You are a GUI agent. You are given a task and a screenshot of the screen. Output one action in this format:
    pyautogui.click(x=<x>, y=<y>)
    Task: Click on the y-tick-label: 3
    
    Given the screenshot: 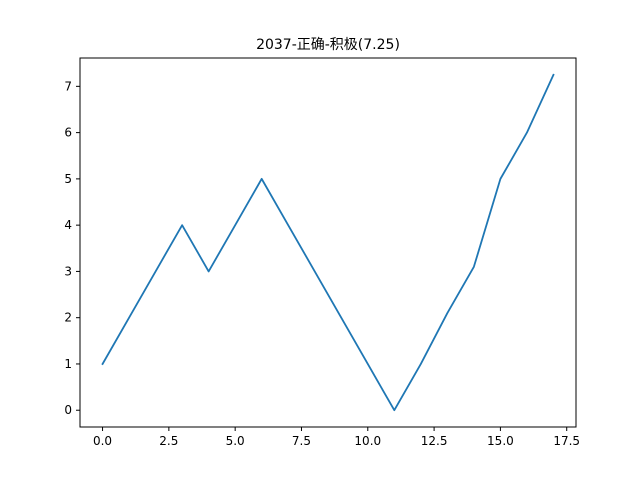 What is the action you would take?
    pyautogui.click(x=68, y=271)
    